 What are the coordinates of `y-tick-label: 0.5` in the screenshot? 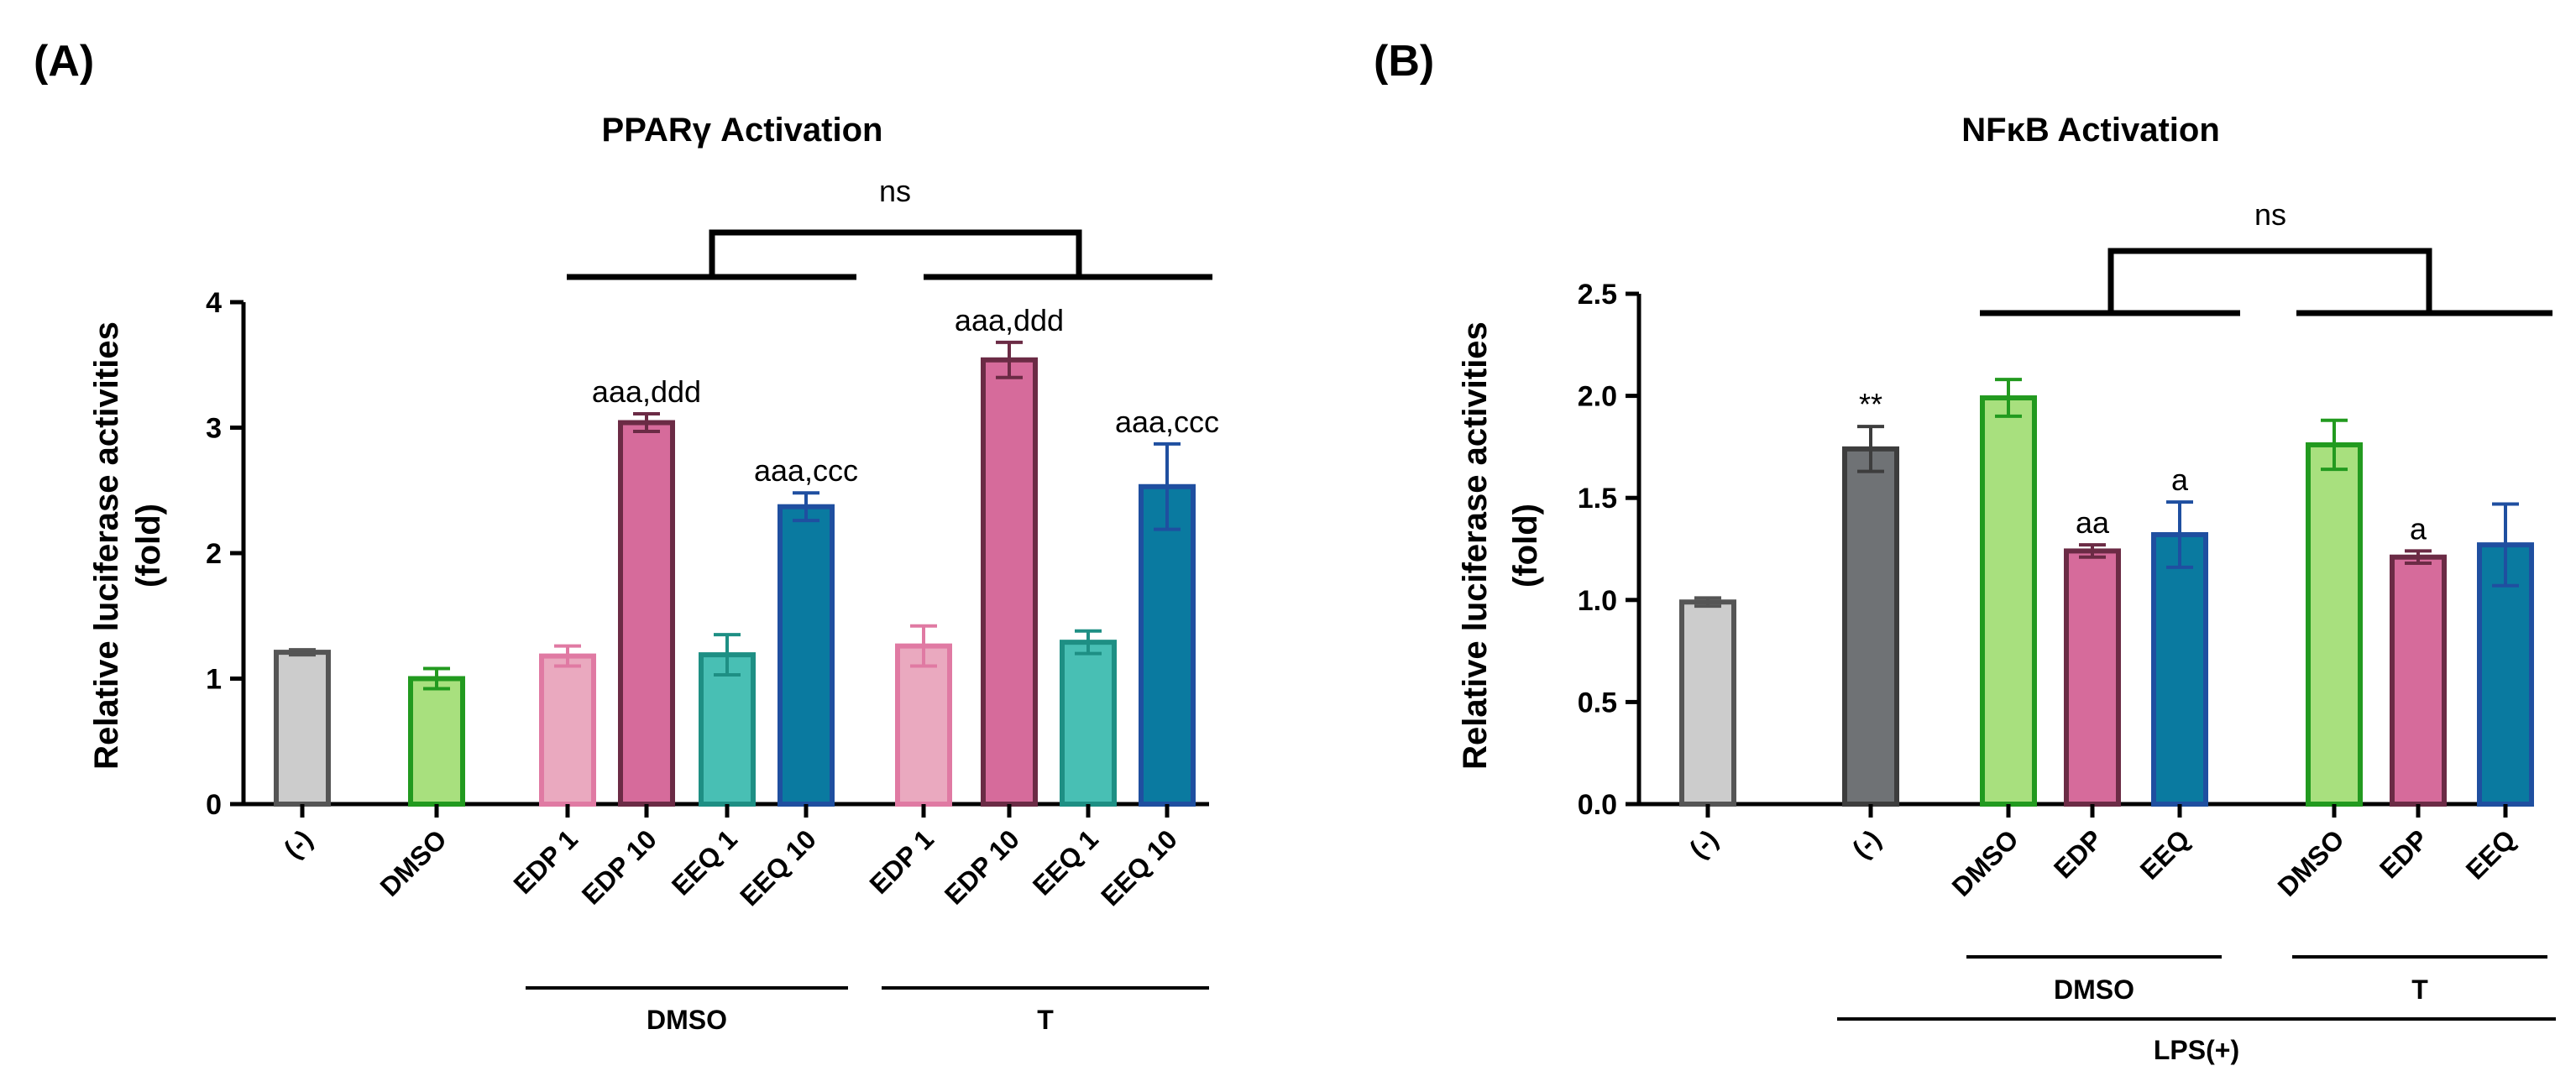 It's located at (1598, 702).